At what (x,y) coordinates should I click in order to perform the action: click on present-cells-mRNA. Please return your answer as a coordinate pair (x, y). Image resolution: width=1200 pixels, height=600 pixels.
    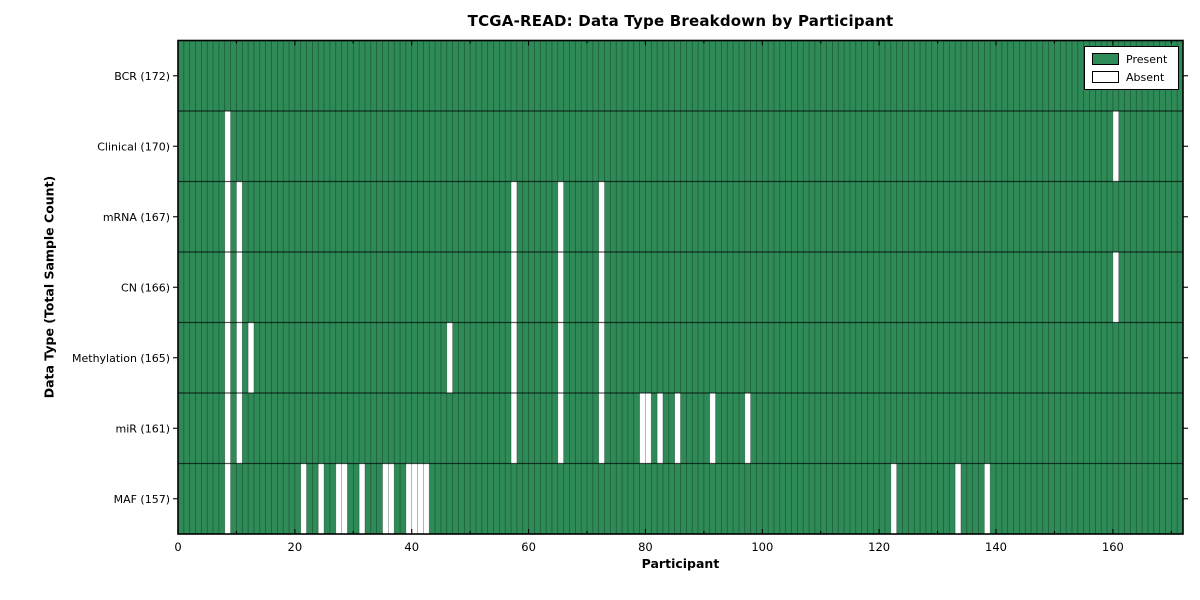
    Looking at the image, I should click on (680, 216).